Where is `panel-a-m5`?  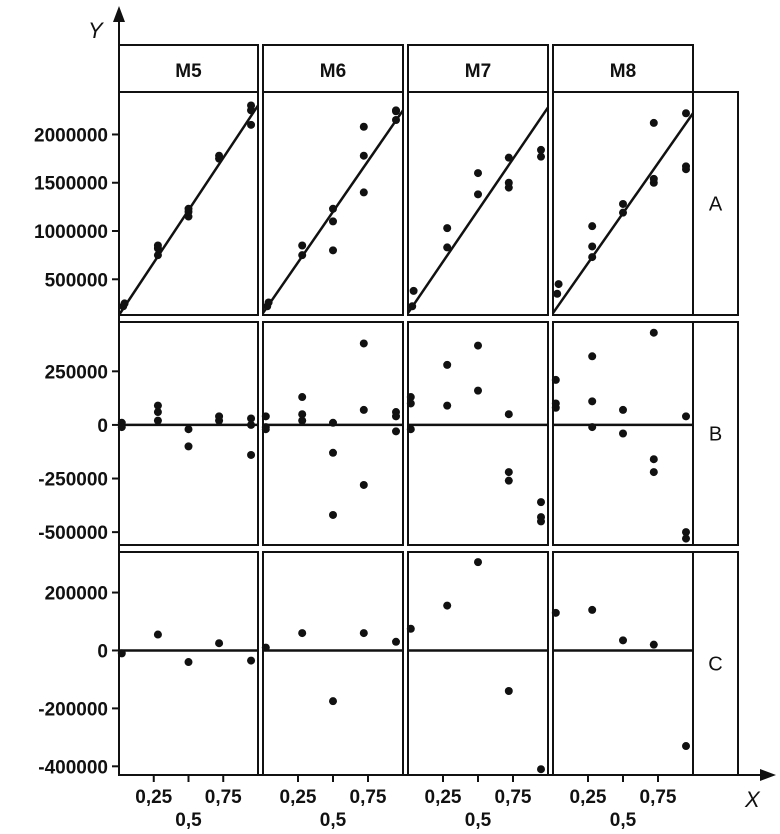
panel-a-m5 is located at coordinates (188, 203).